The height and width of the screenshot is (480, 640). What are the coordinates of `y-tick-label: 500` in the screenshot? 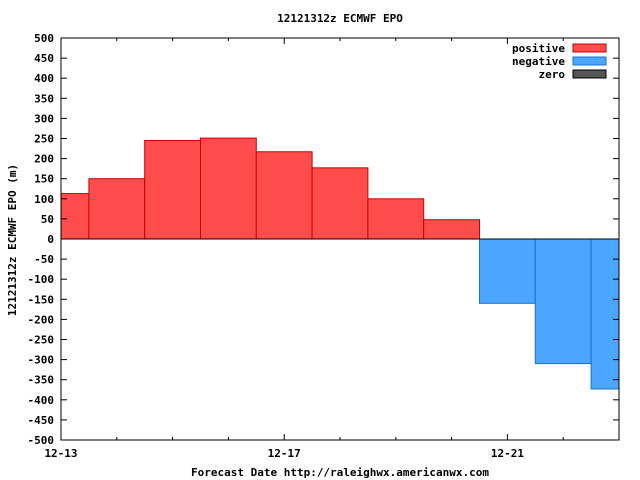 It's located at (44, 38).